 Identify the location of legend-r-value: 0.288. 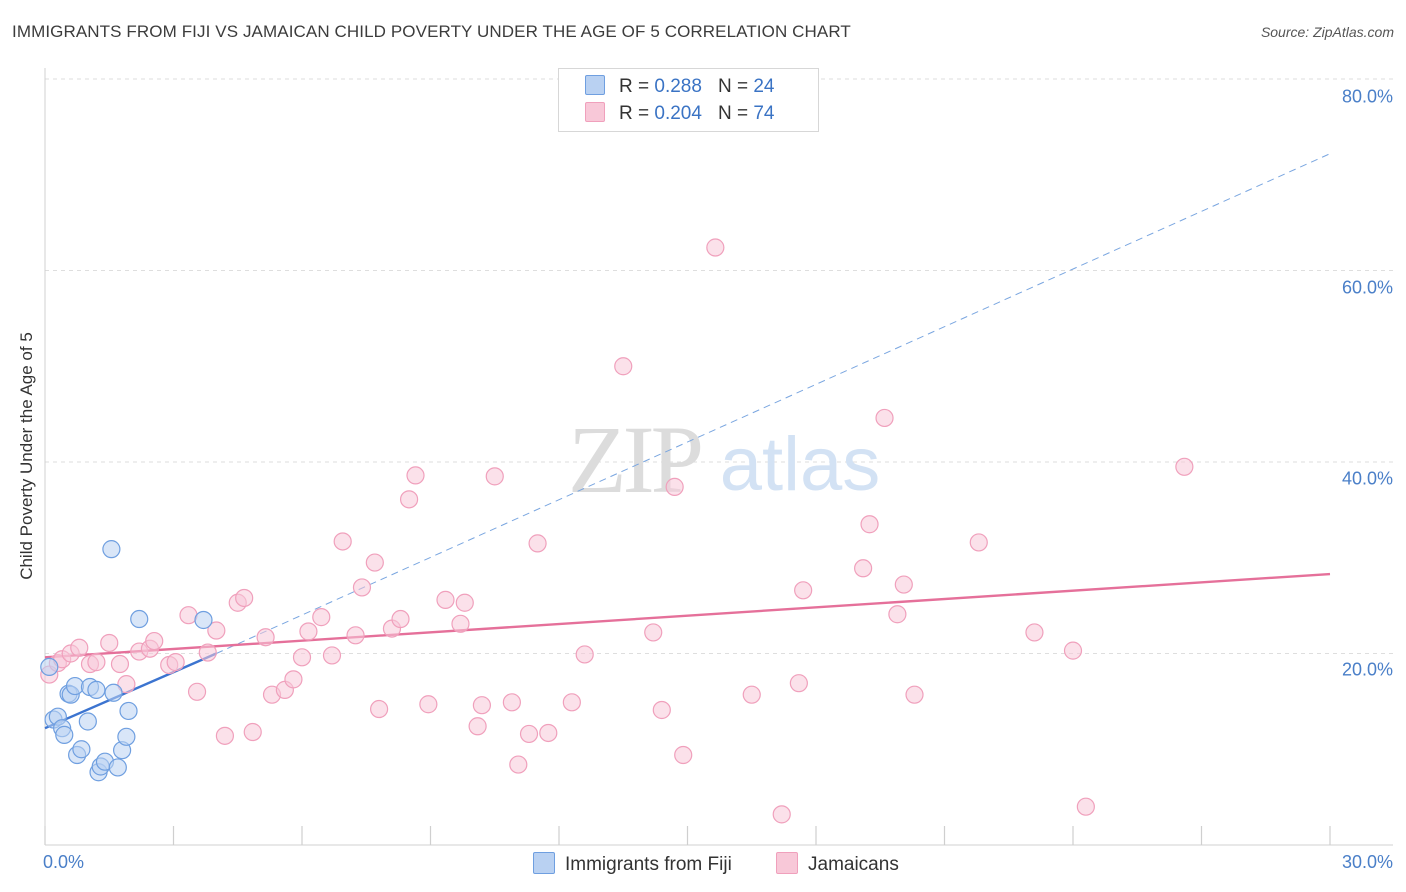
(678, 86).